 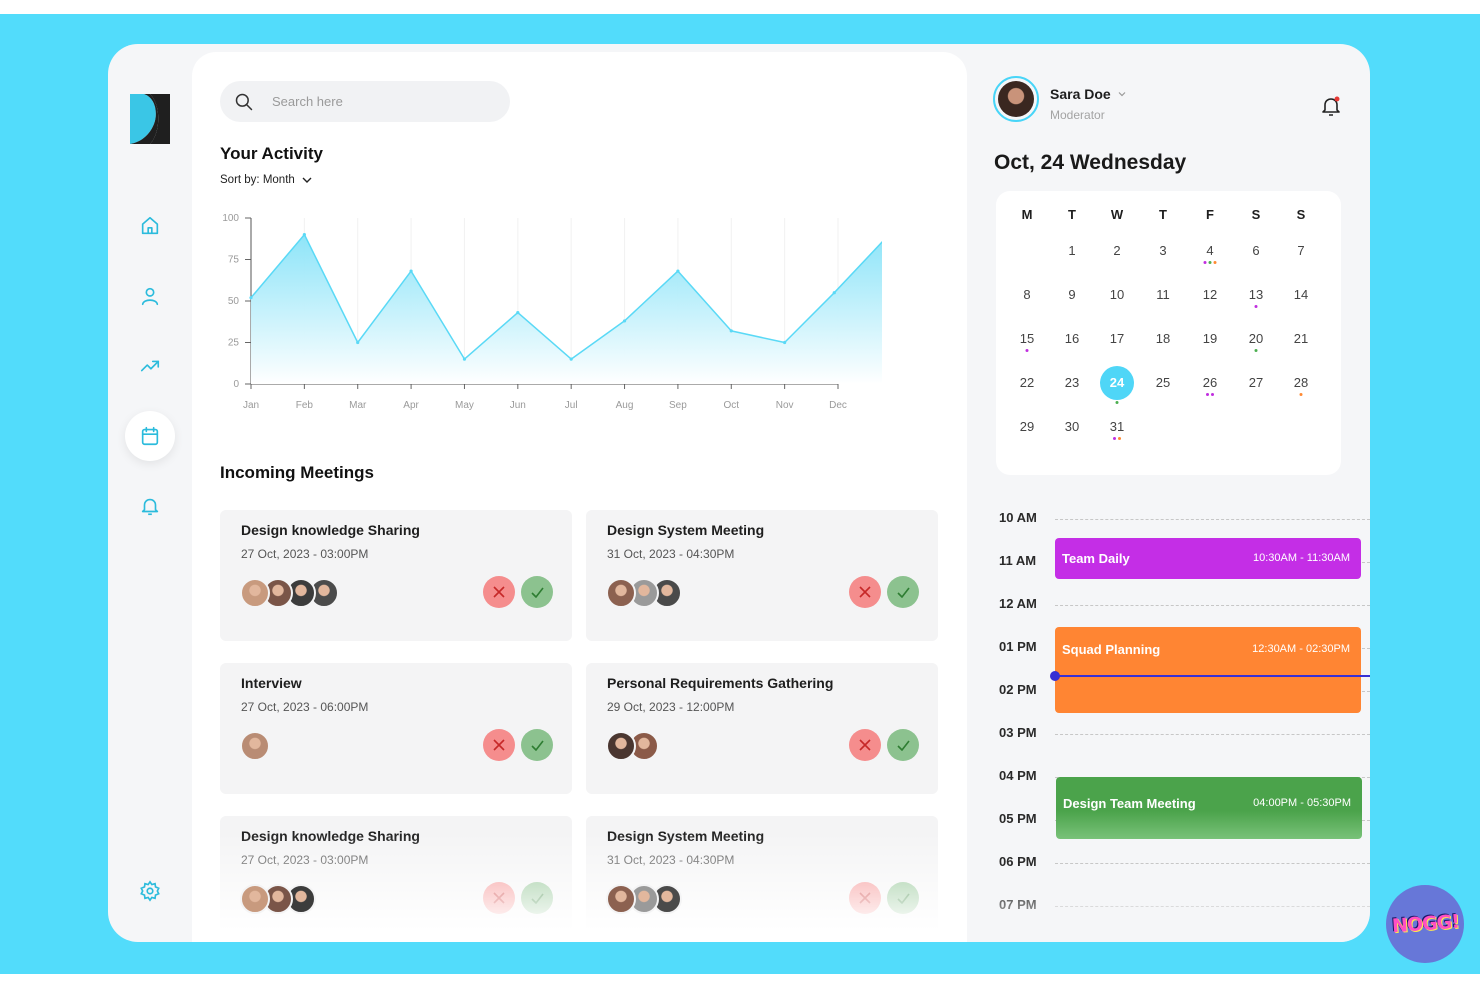 What do you see at coordinates (1256, 250) in the screenshot?
I see `calendar-day: 6` at bounding box center [1256, 250].